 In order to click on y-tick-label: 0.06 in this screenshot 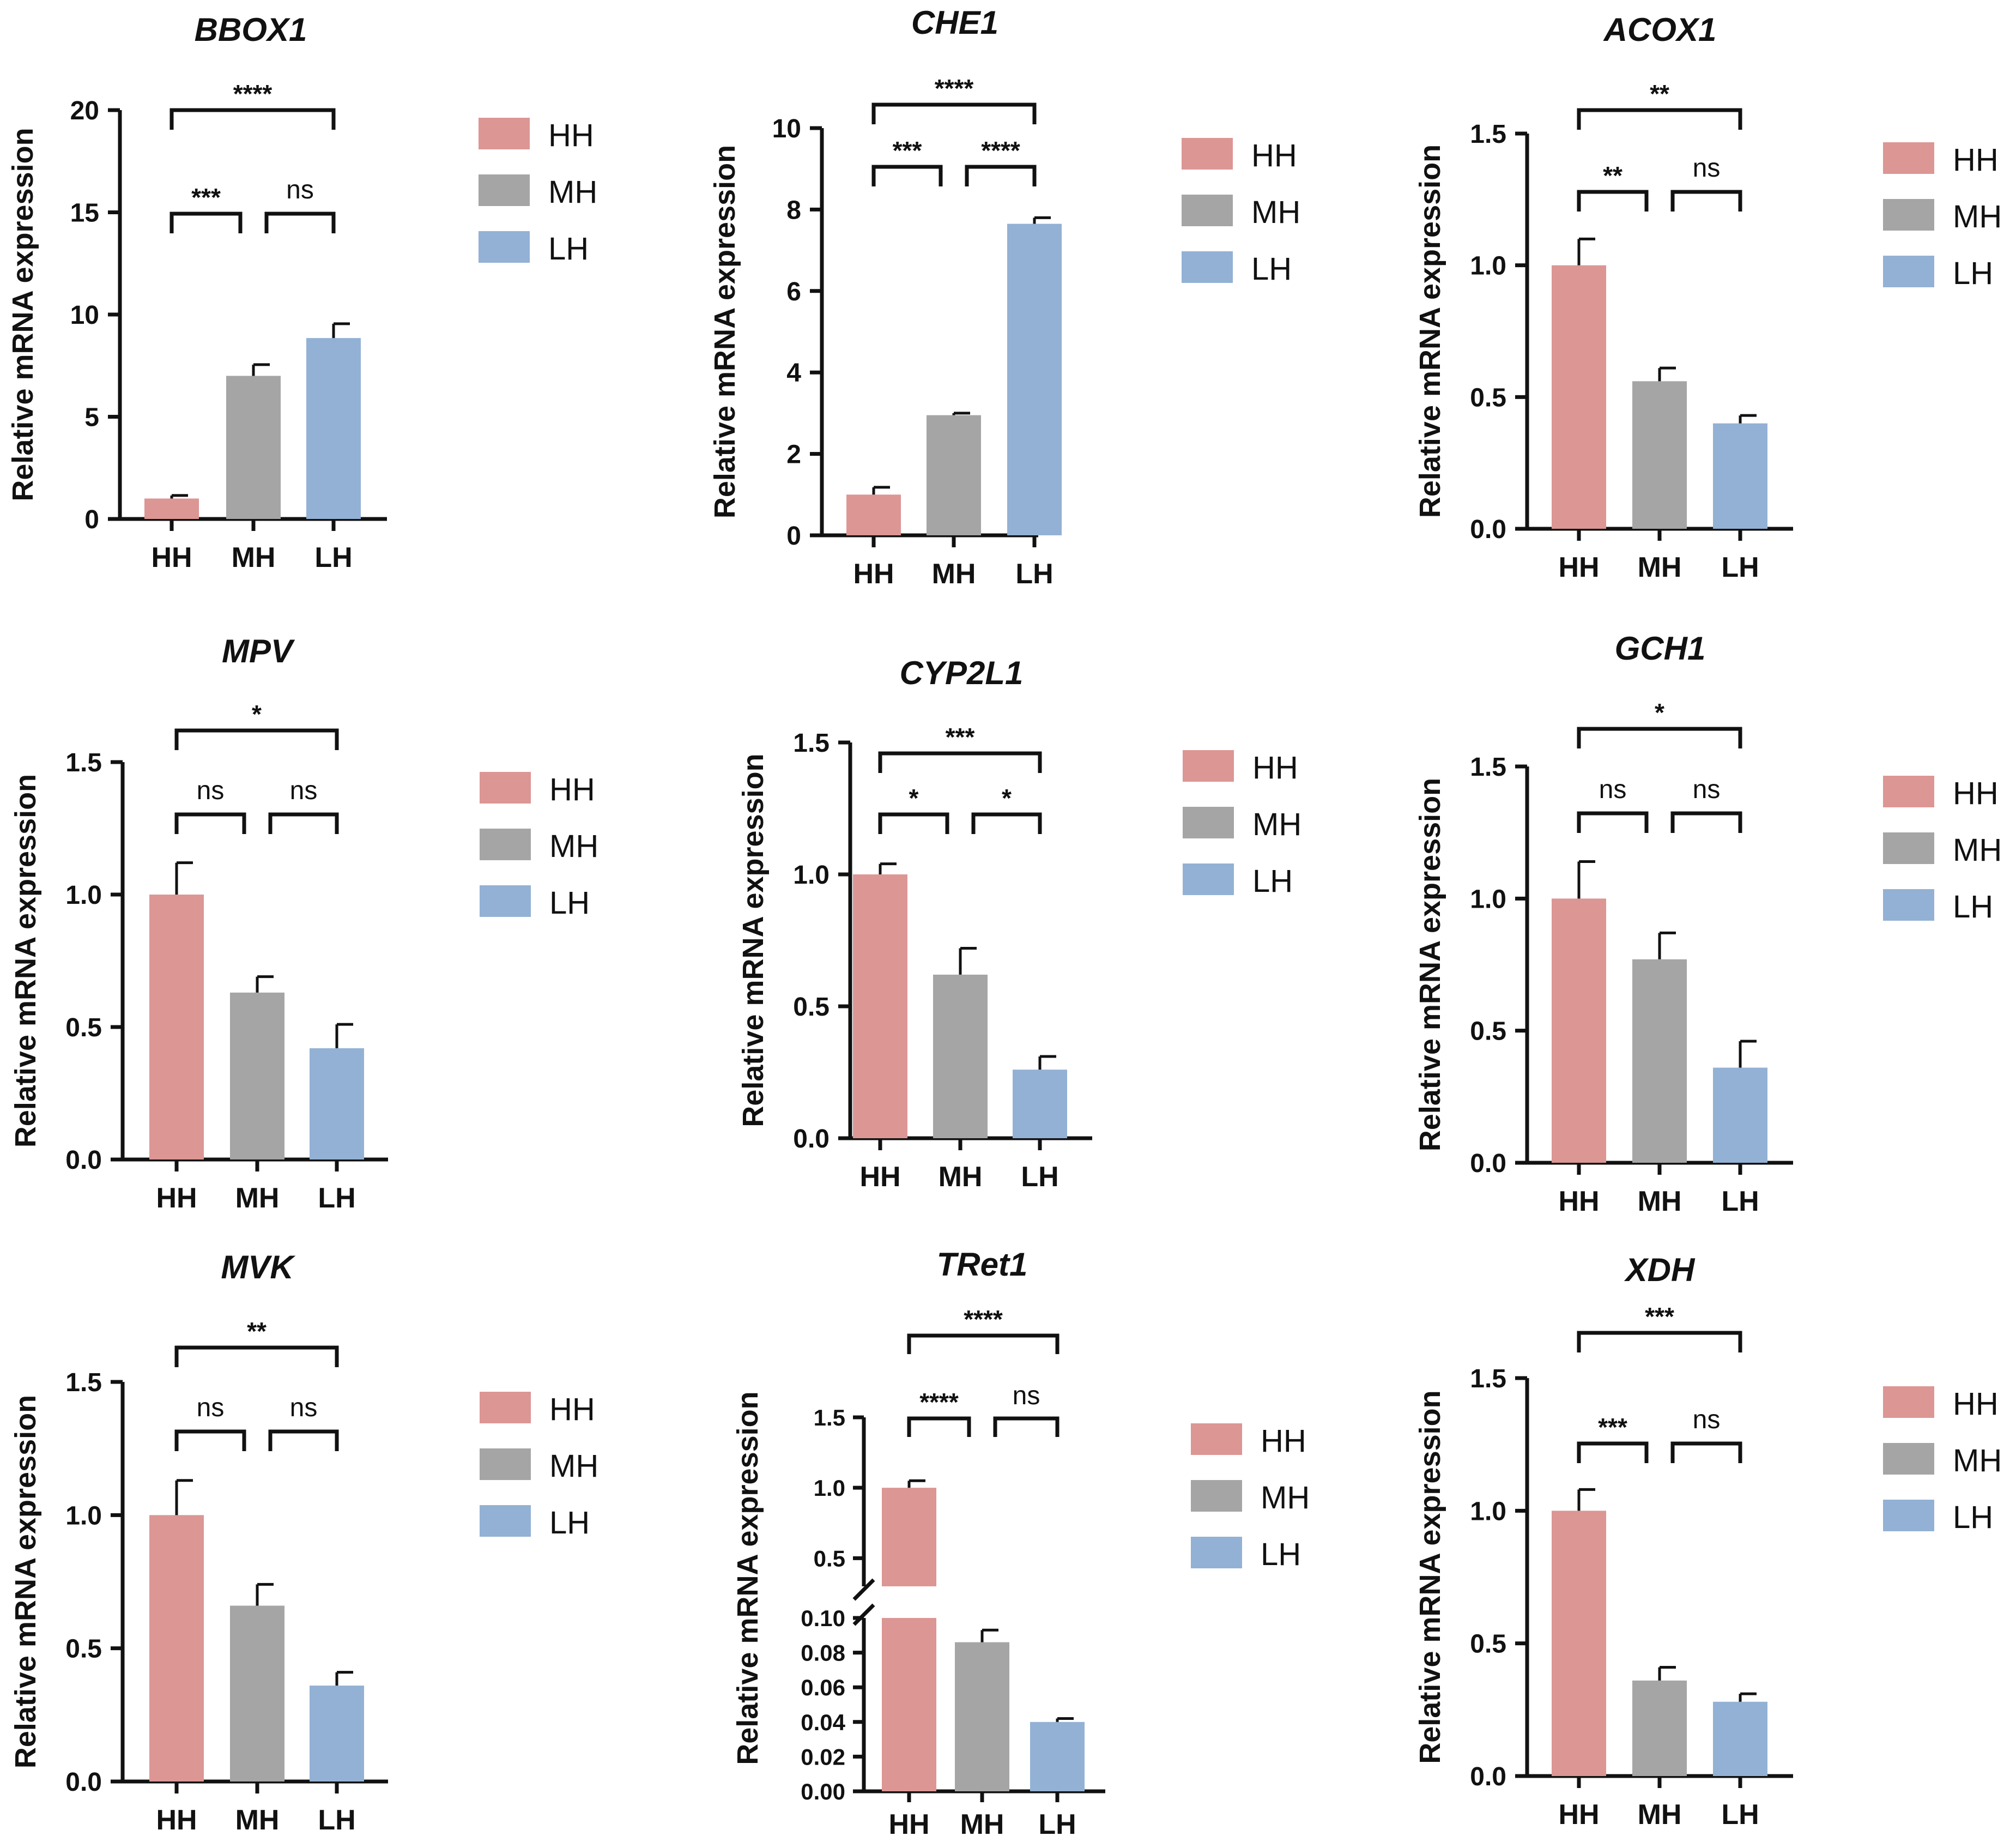, I will do `click(823, 1688)`.